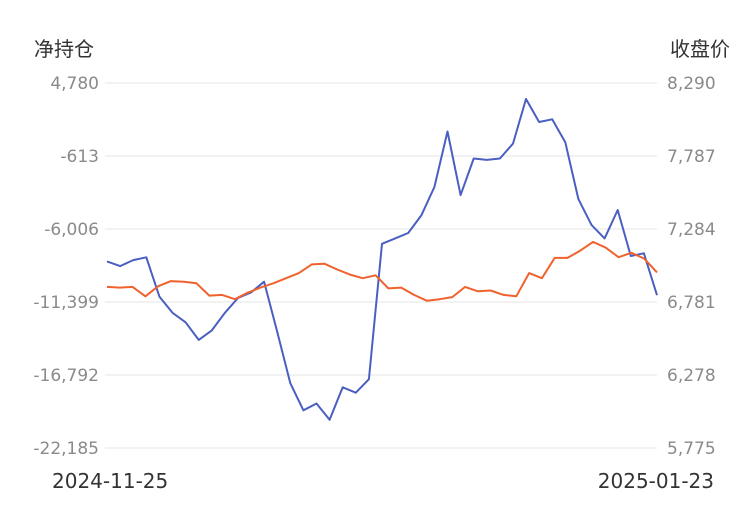 This screenshot has height=510, width=750. I want to click on right-tick-label: 5,775, so click(691, 449).